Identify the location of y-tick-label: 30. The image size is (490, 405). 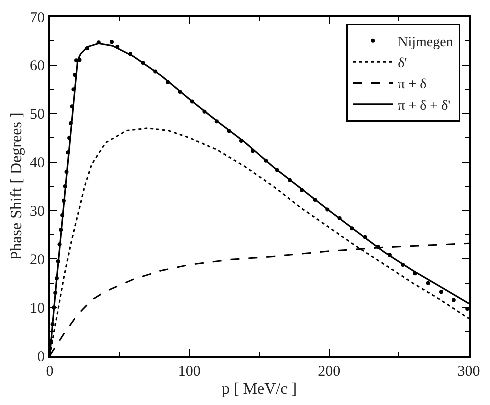
(37, 212).